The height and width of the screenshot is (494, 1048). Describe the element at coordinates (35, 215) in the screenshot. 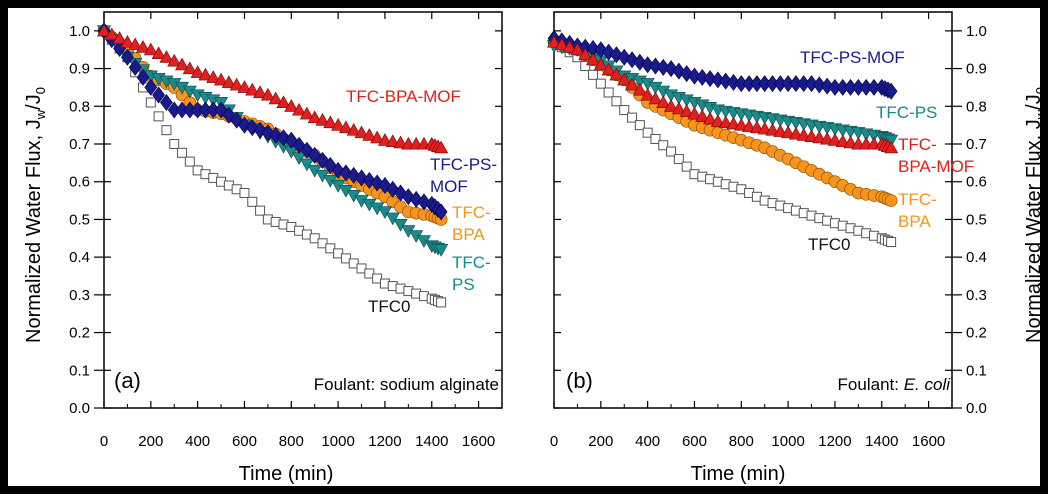

I see `y-axis-title-left: Normalized Water Flux, Jw/J0` at that location.